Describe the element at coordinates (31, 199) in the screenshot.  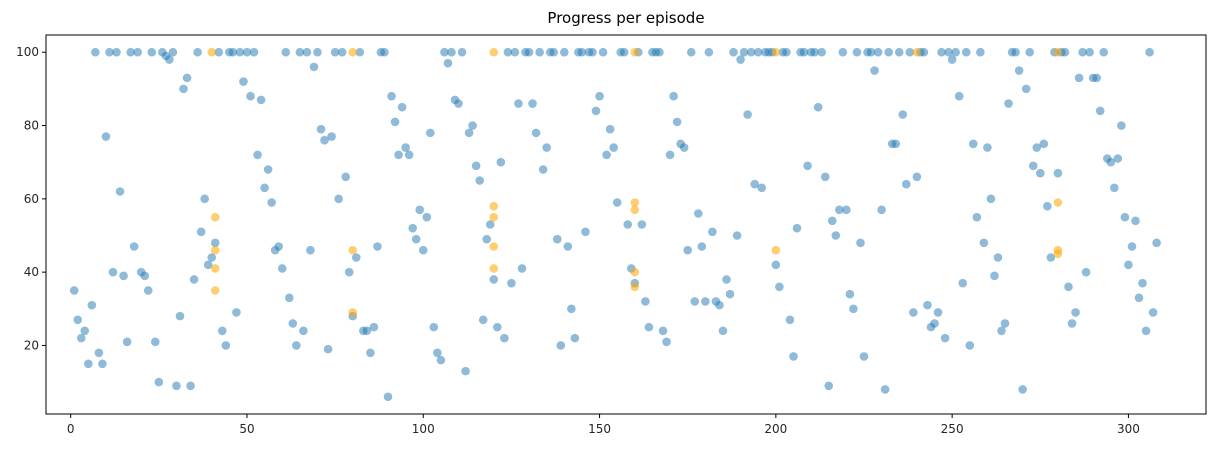
I see `y-tick-label-2: 60` at that location.